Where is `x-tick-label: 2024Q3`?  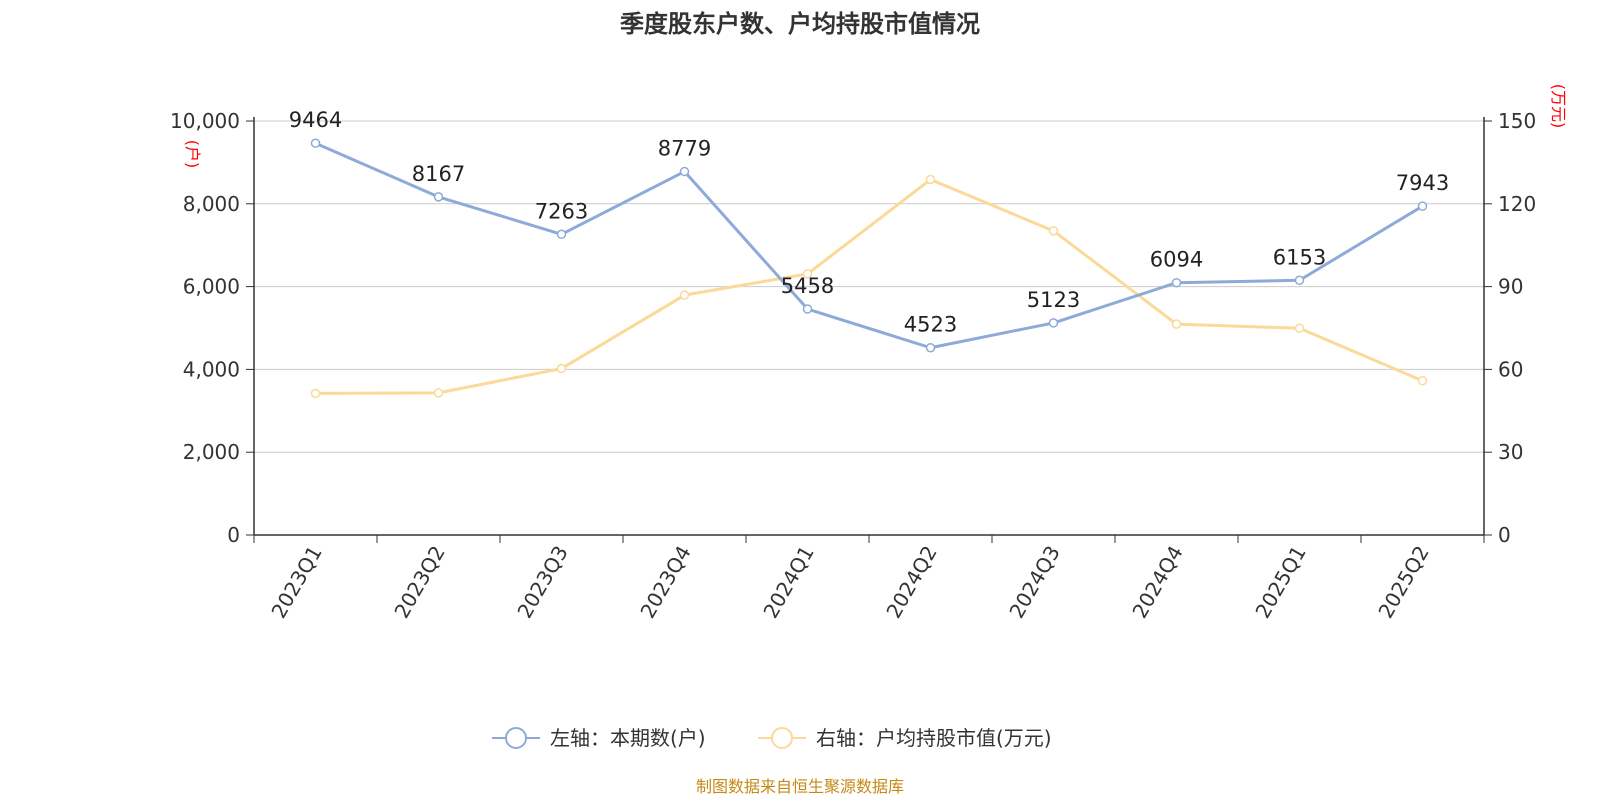
x-tick-label: 2024Q3 is located at coordinates (1034, 582).